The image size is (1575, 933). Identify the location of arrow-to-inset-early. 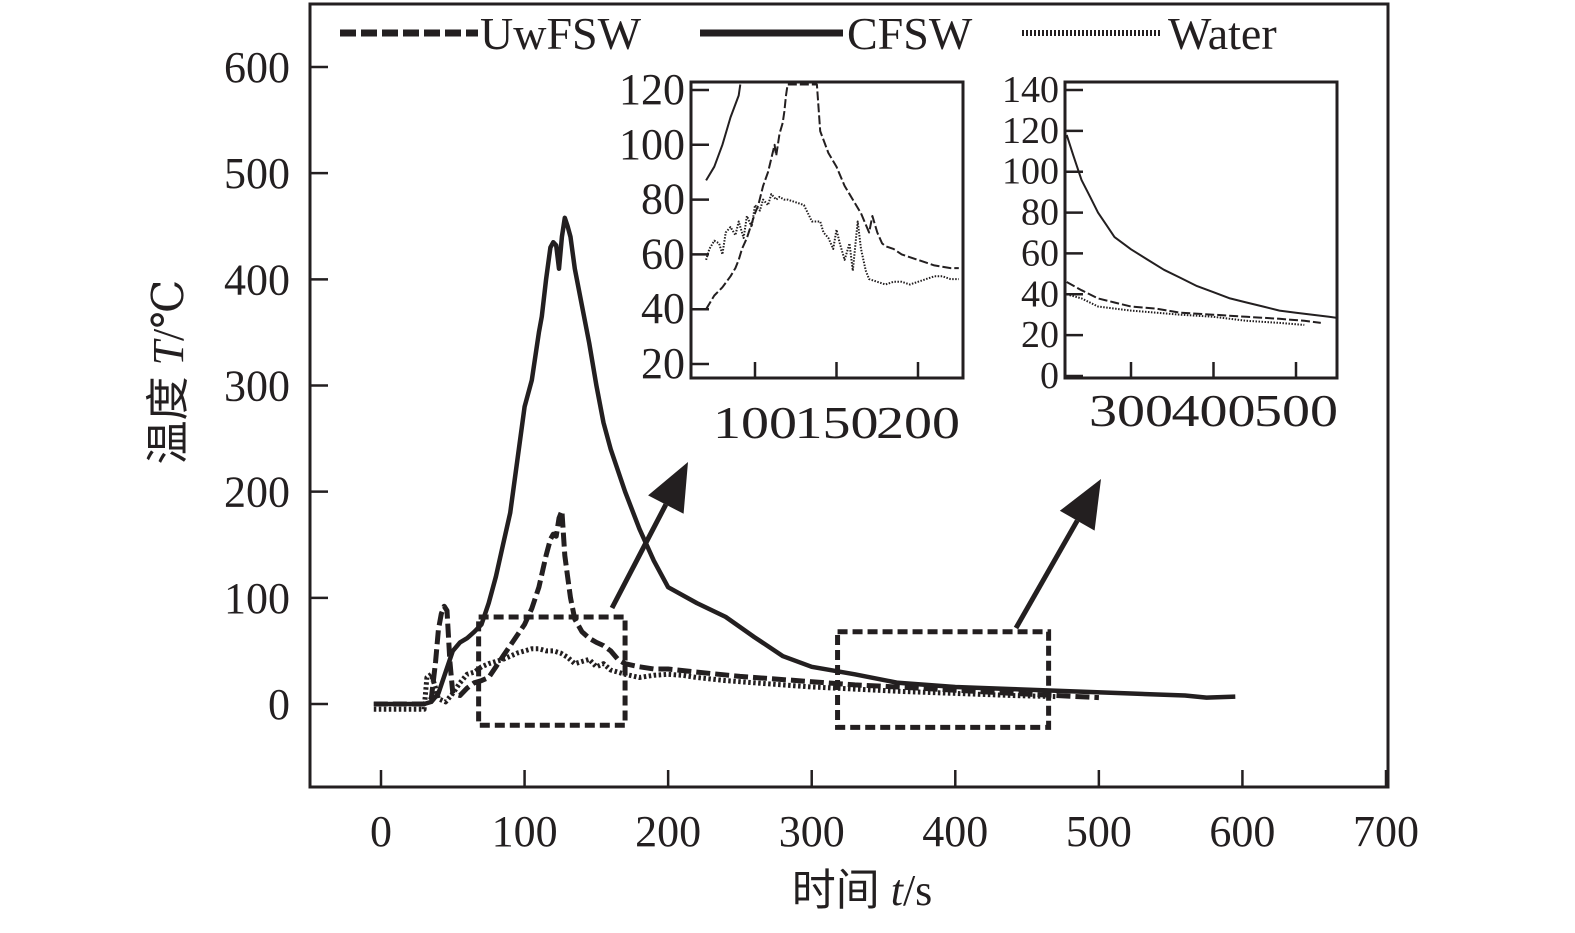
(648, 536).